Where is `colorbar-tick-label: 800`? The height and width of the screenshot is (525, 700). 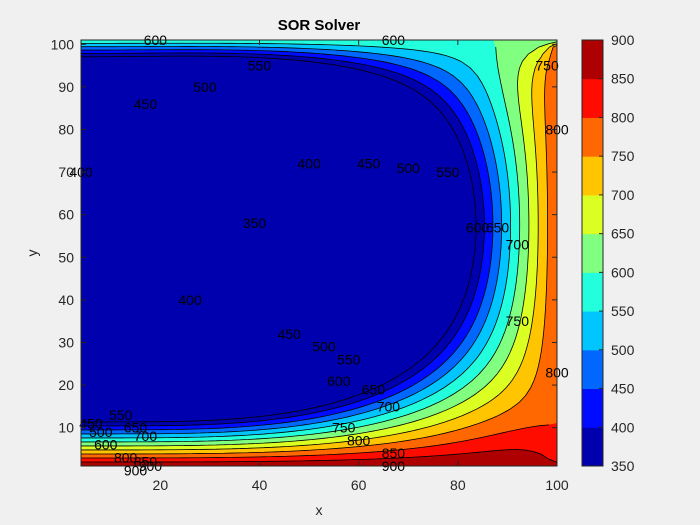
colorbar-tick-label: 800 is located at coordinates (623, 117).